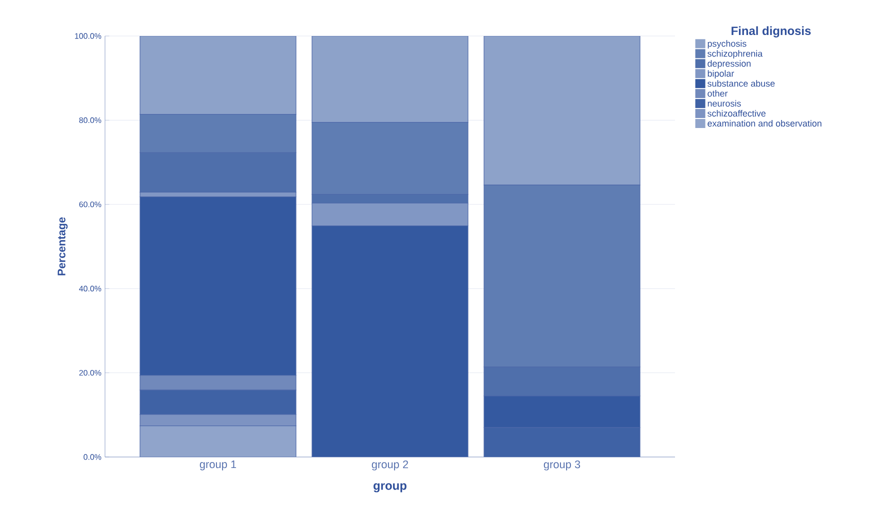 The image size is (888, 531). I want to click on legend-label: substance abuse, so click(741, 83).